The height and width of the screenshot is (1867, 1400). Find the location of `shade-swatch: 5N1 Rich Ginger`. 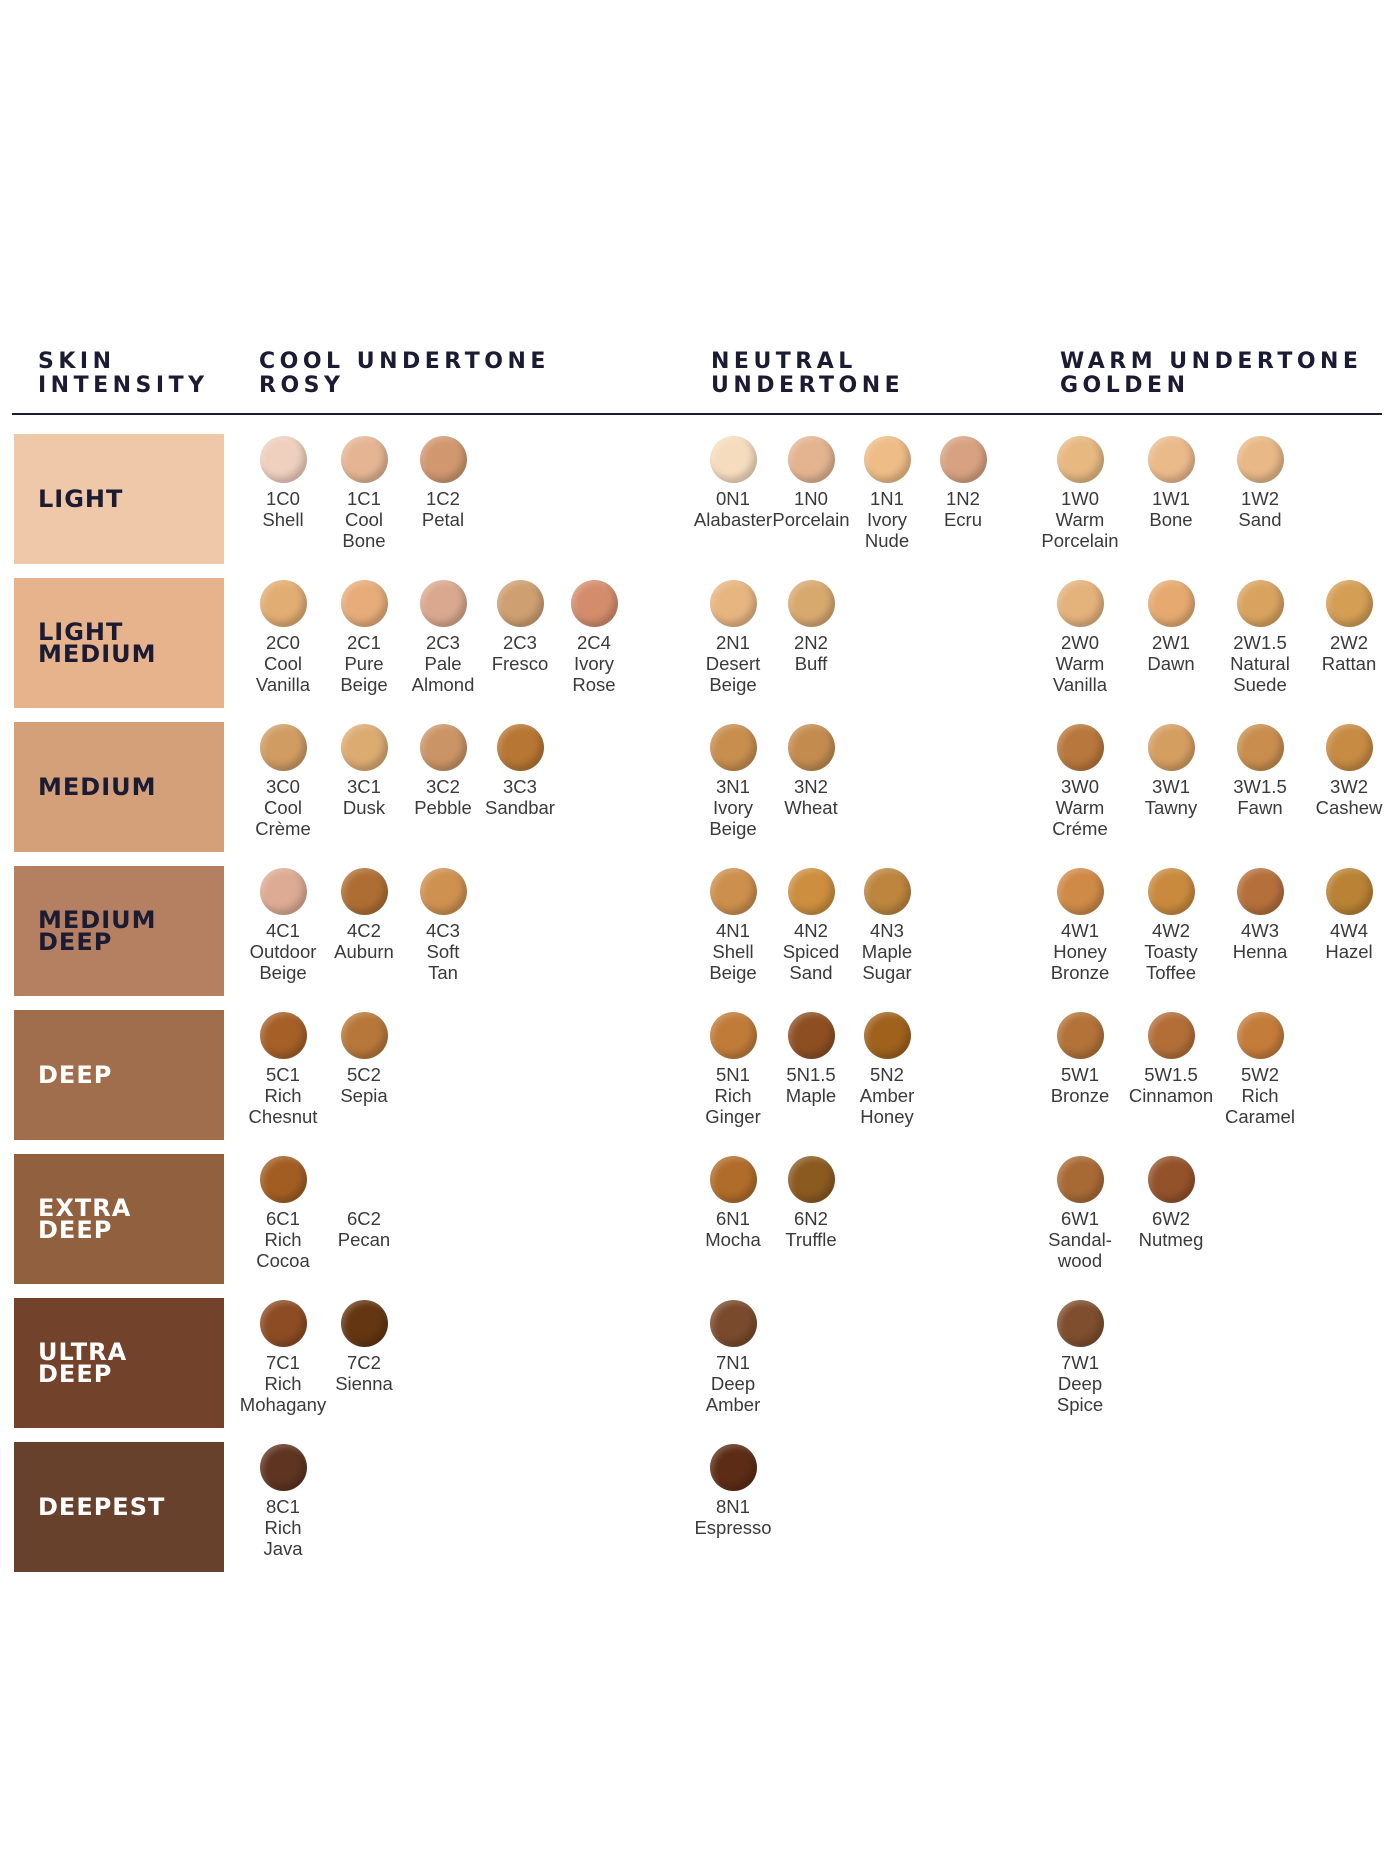

shade-swatch: 5N1 Rich Ginger is located at coordinates (733, 1069).